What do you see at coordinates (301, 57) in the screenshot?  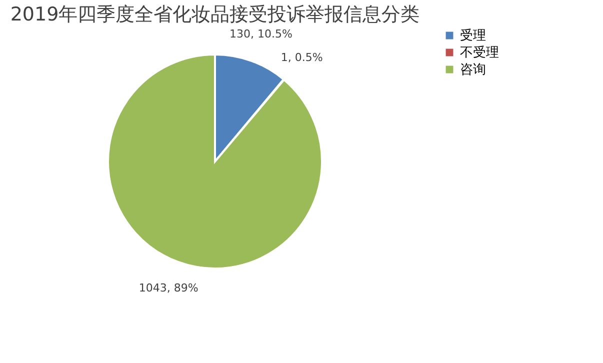 I see `data-label: 1, 0.5%` at bounding box center [301, 57].